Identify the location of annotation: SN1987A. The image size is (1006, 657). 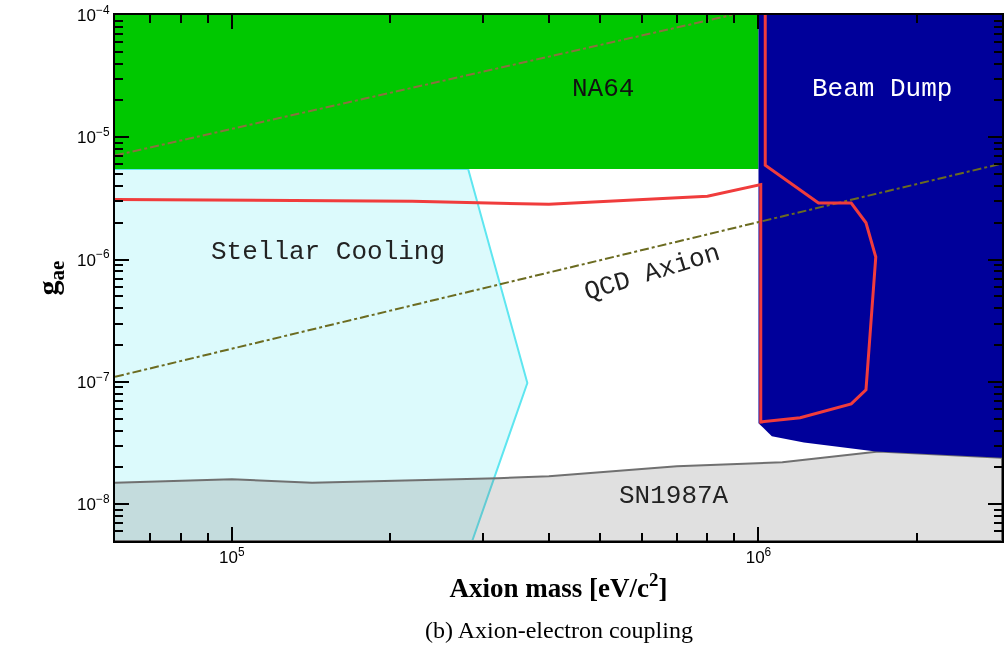
(674, 496).